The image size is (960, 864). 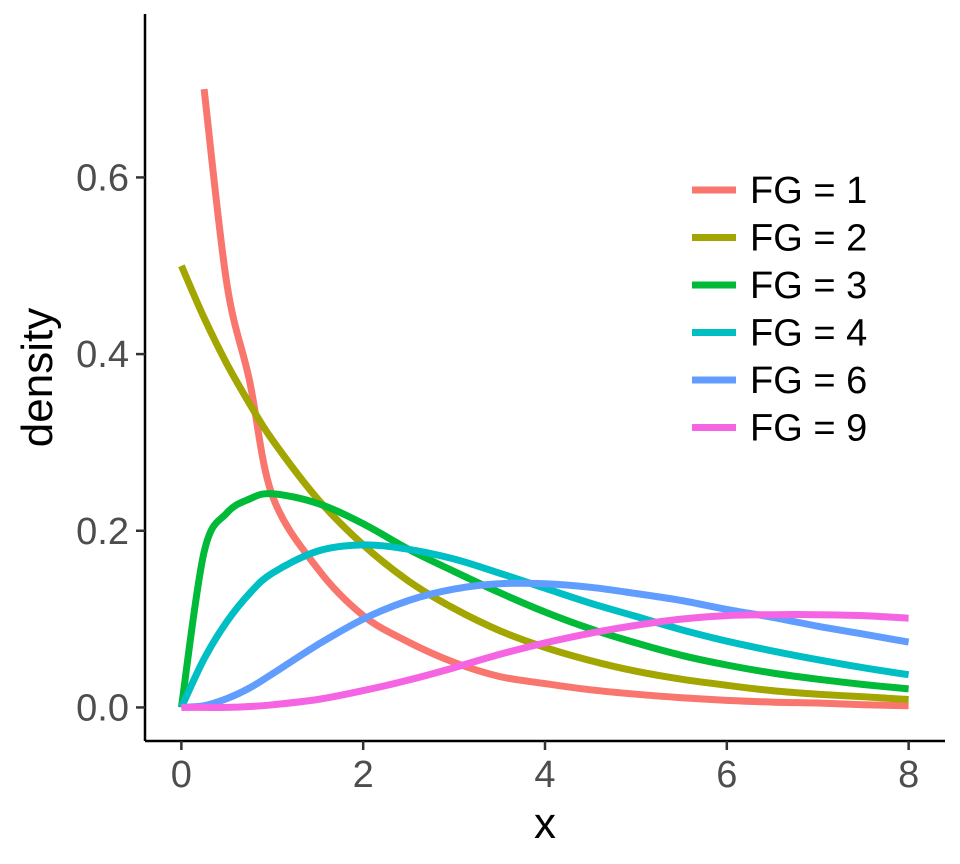 What do you see at coordinates (808, 239) in the screenshot?
I see `legend-label: FG = 2` at bounding box center [808, 239].